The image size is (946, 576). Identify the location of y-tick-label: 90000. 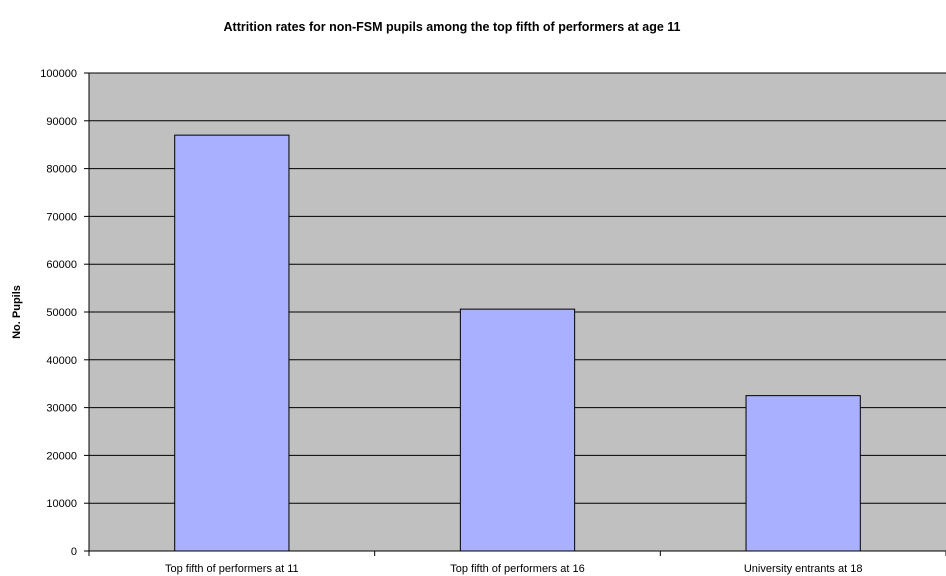
(61, 122).